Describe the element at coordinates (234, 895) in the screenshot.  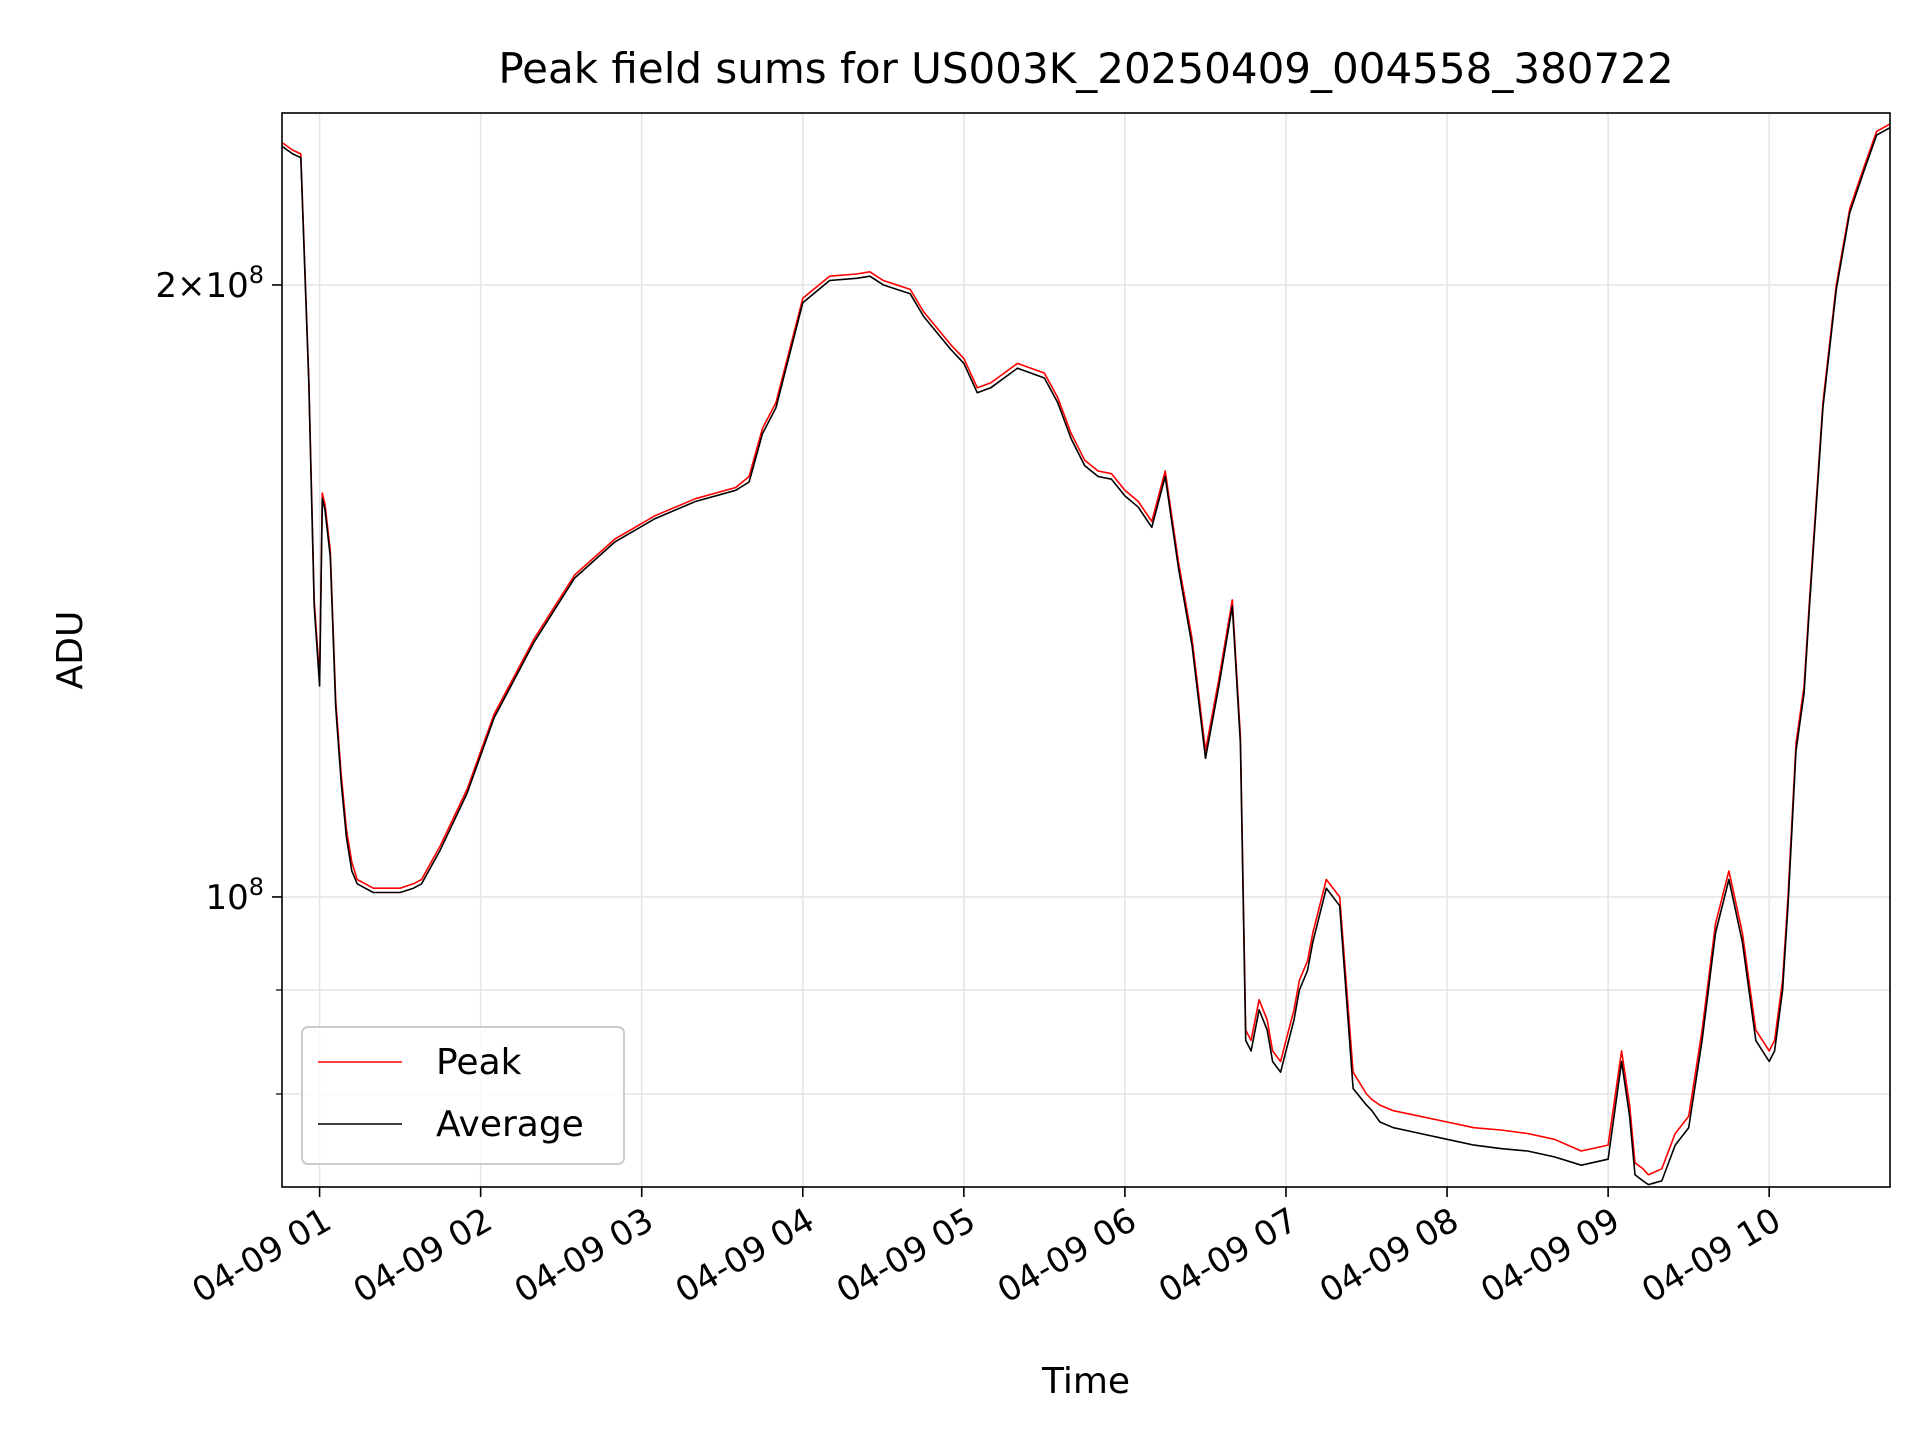
I see `y-tick-label: 108` at that location.